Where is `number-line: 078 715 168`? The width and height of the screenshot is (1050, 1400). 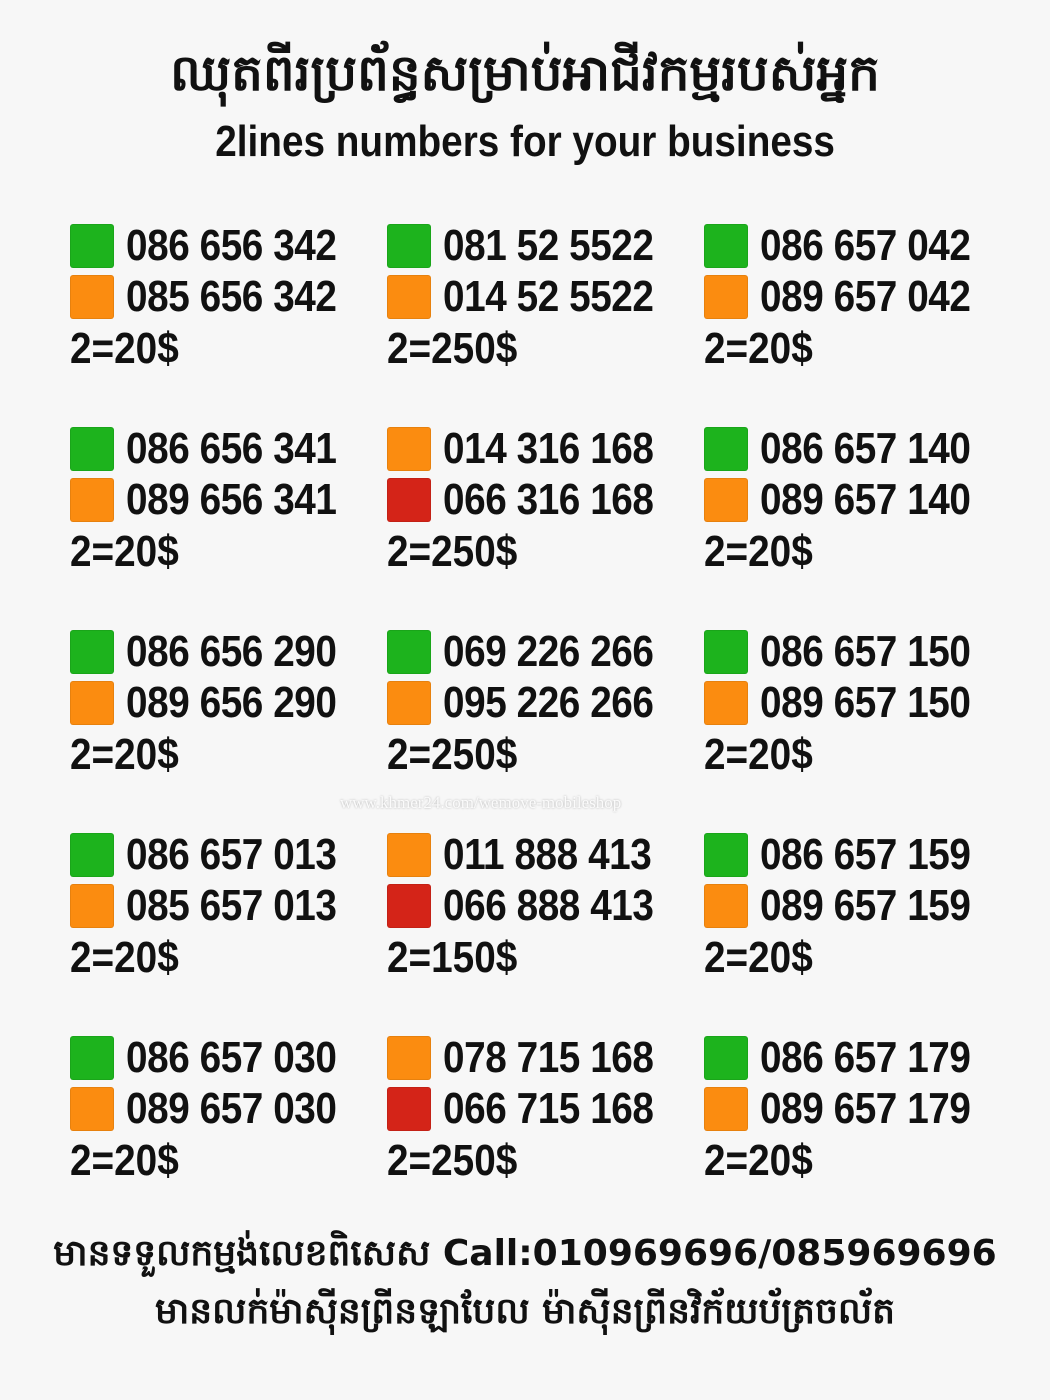 number-line: 078 715 168 is located at coordinates (534, 1058).